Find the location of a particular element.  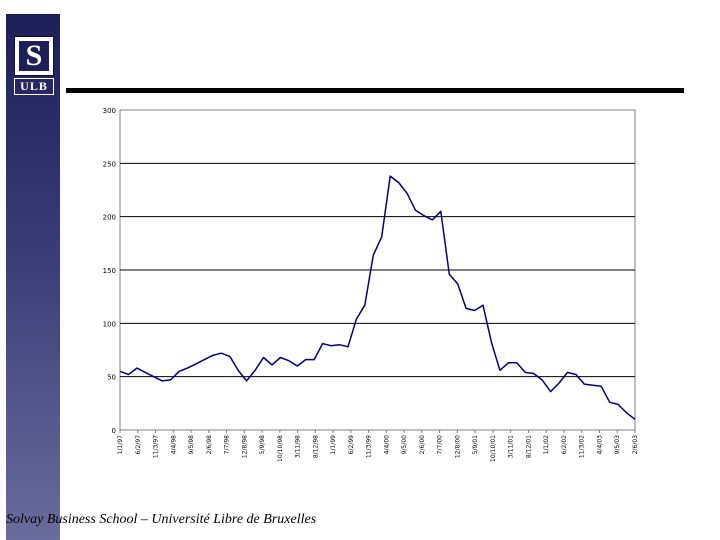

x-tick-label: 4/4/98 is located at coordinates (173, 444).